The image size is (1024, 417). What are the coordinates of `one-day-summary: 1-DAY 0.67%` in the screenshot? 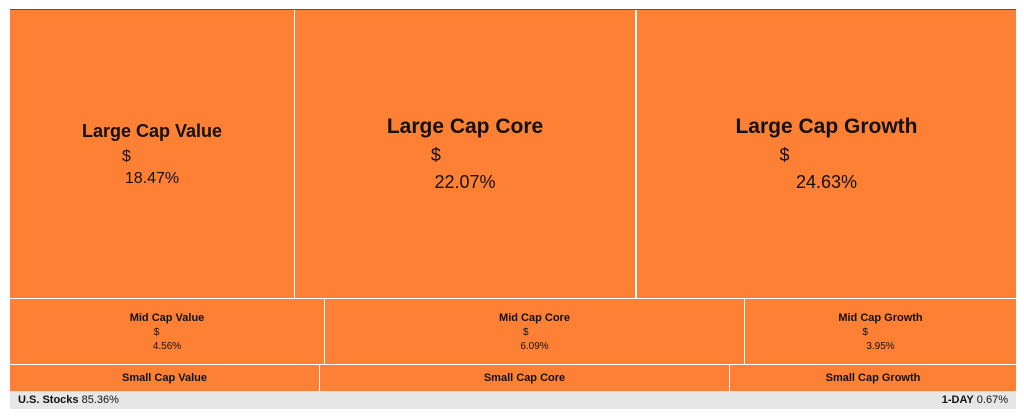 It's located at (975, 400).